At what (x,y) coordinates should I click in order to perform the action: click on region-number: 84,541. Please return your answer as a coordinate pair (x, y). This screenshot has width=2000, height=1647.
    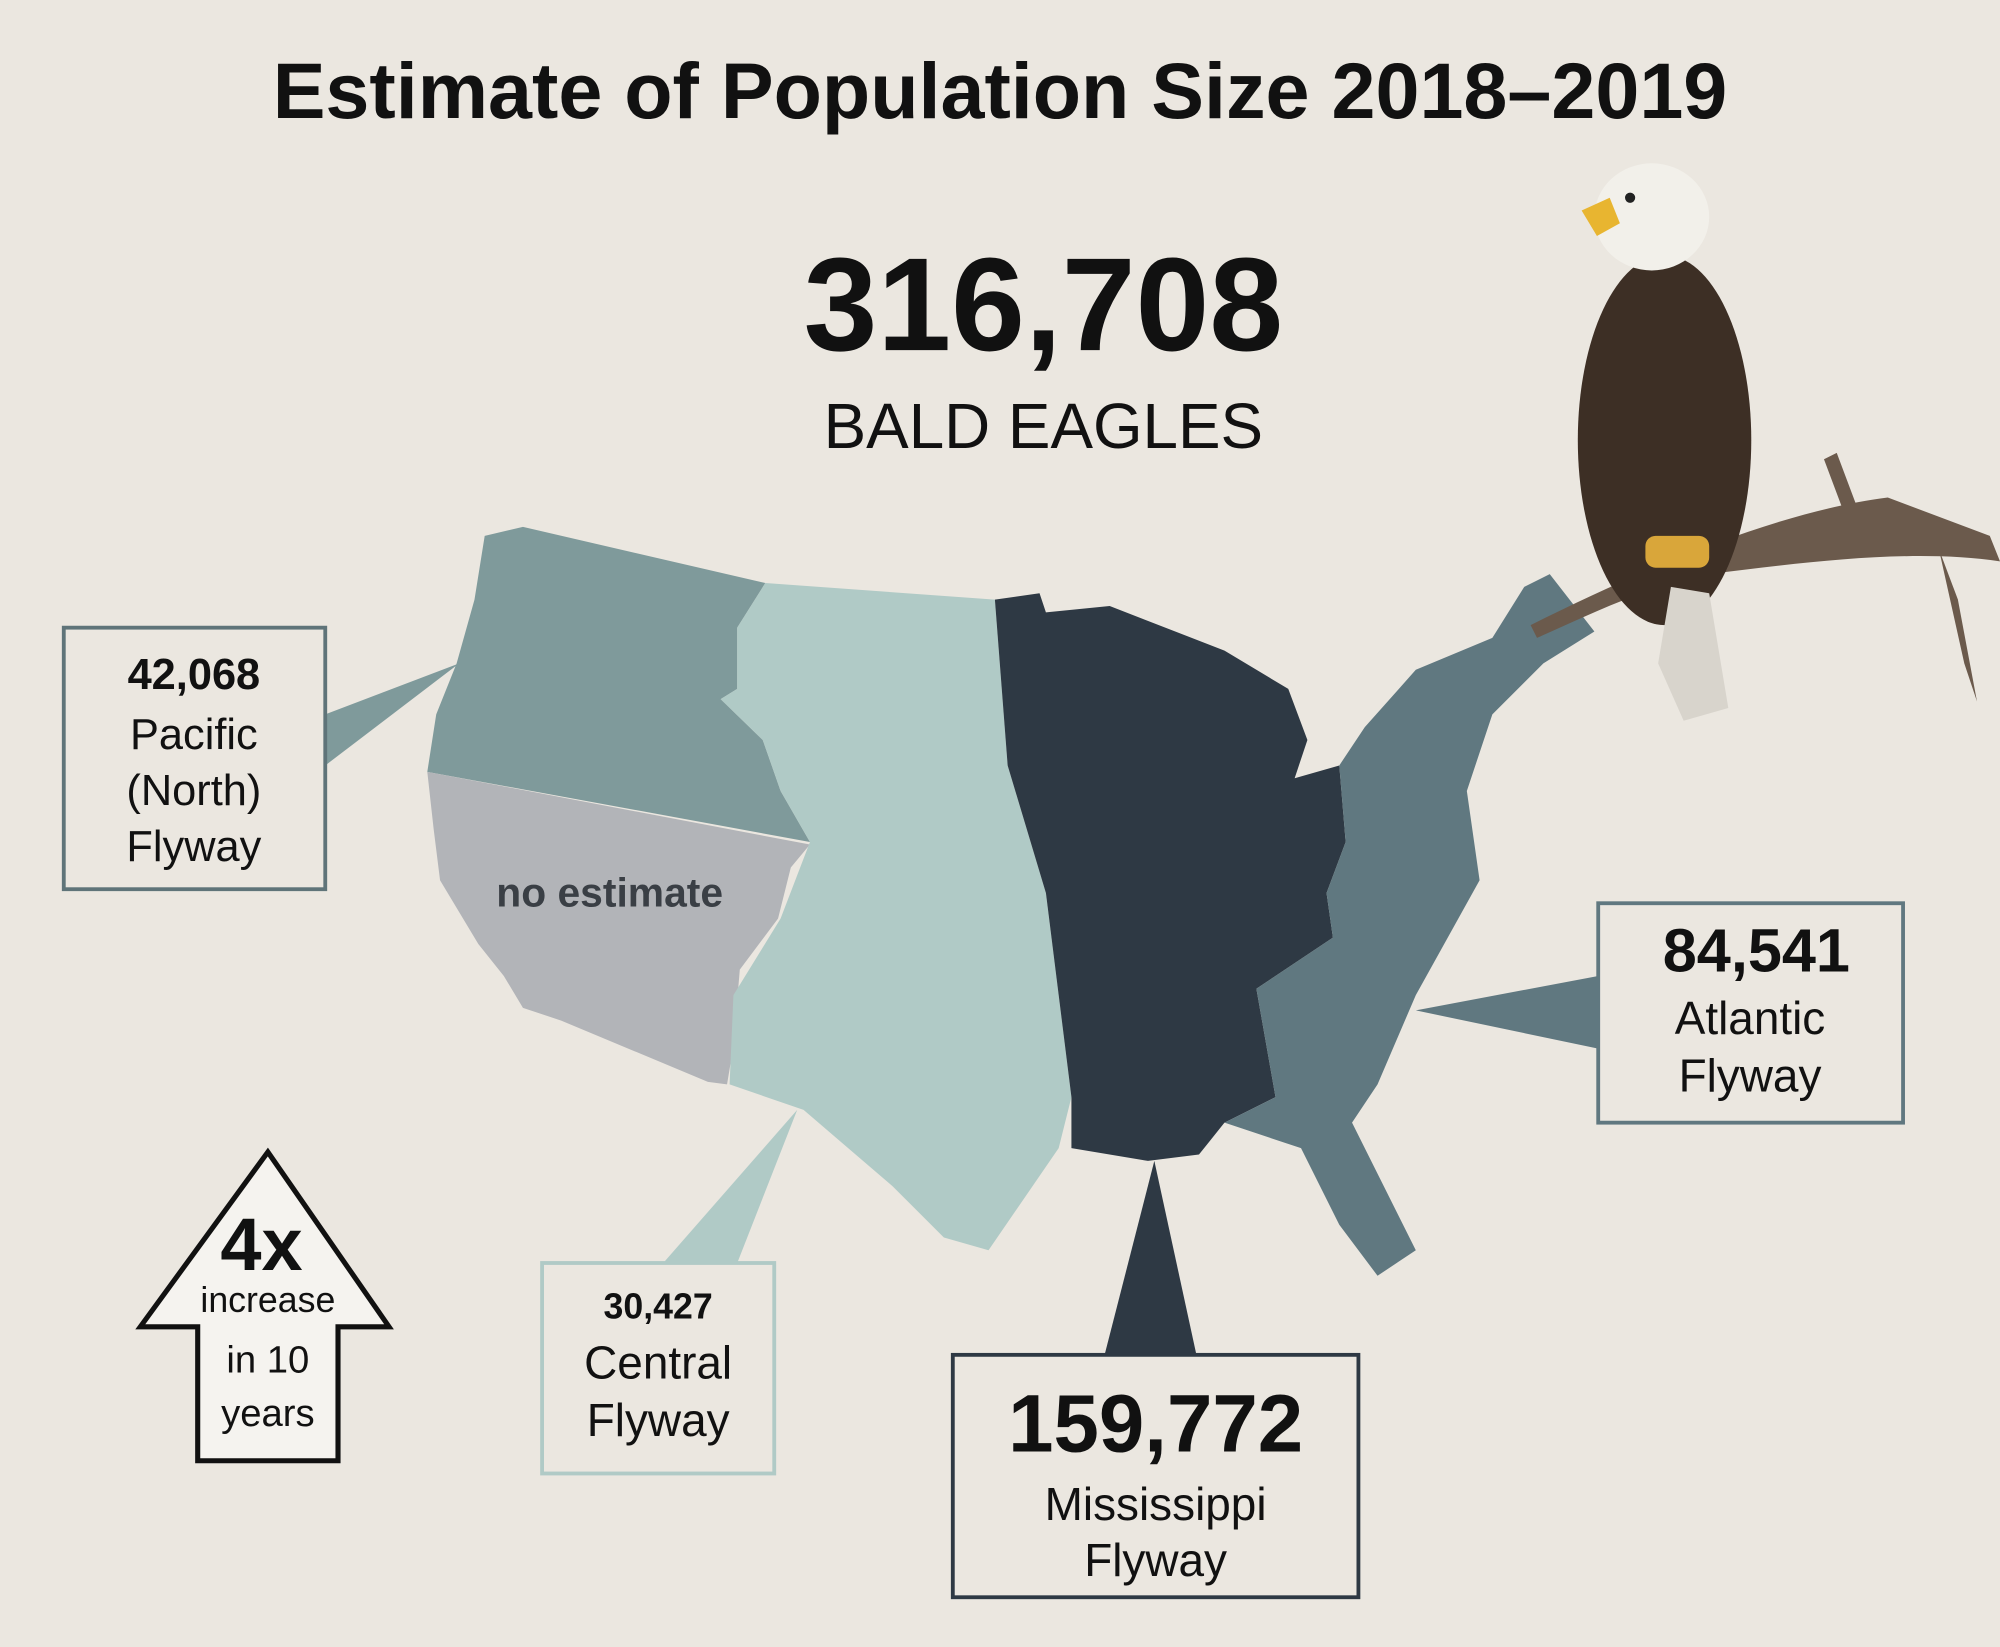
    Looking at the image, I should click on (1756, 951).